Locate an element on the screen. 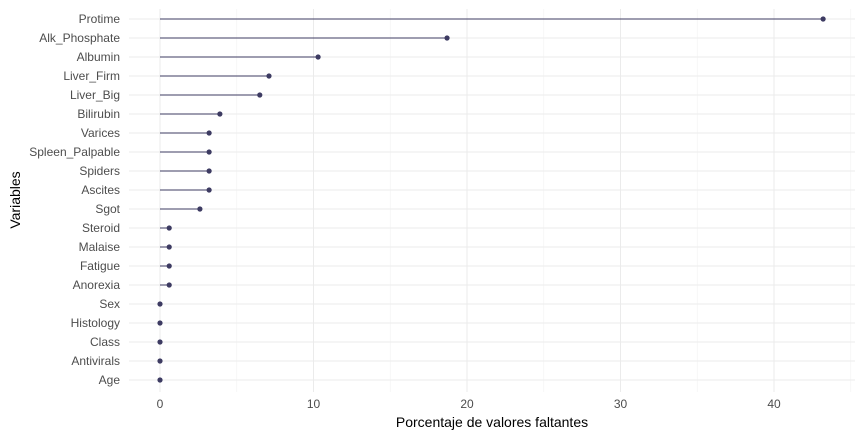 The height and width of the screenshot is (436, 864). y-tick-label: Liver_Big is located at coordinates (95, 95).